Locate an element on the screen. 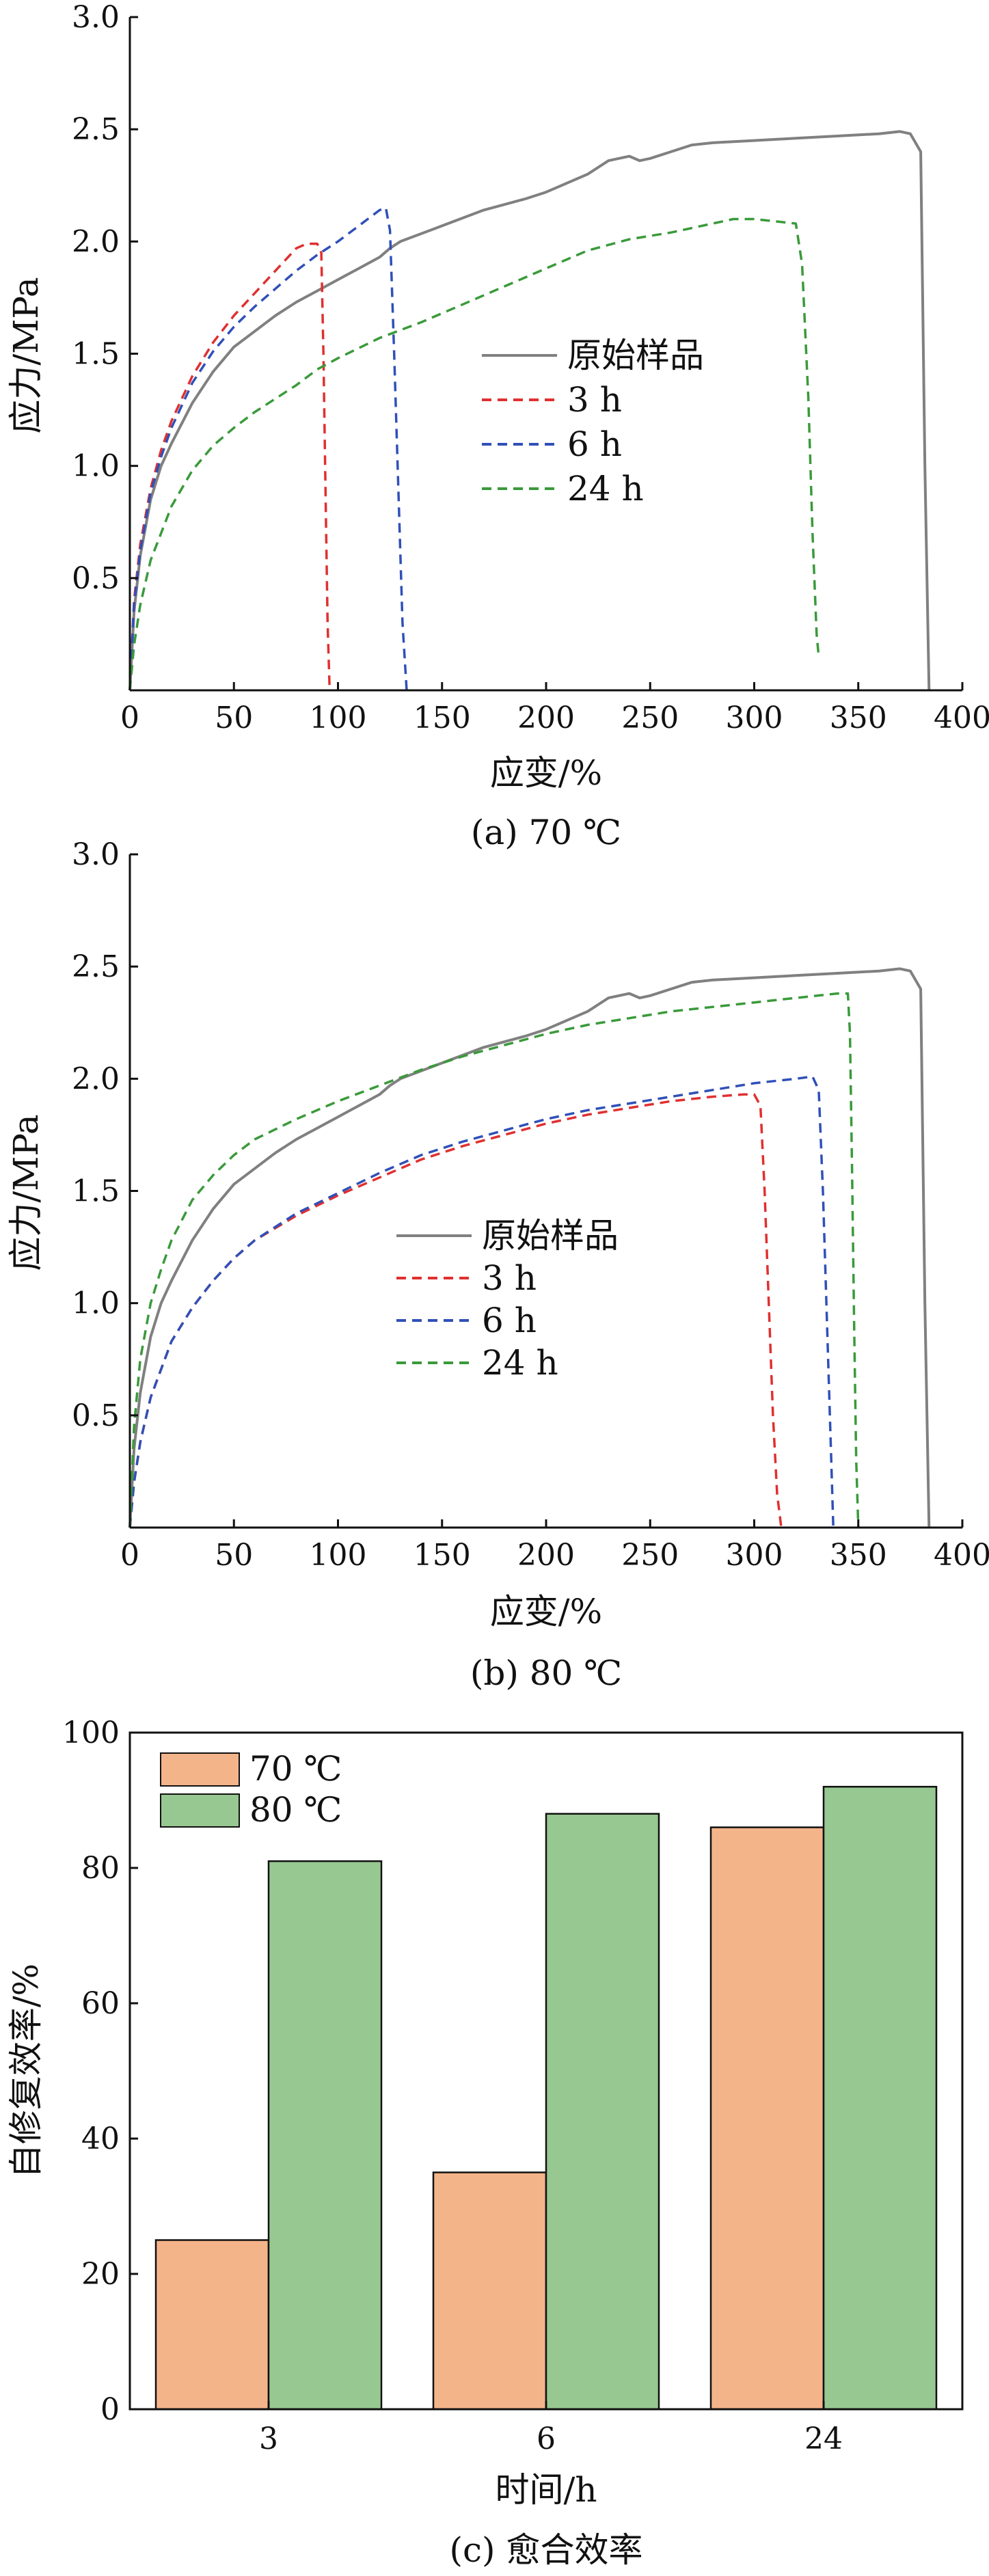 The image size is (989, 2576). panel-b-legend-label-6h: 6 h is located at coordinates (509, 1321).